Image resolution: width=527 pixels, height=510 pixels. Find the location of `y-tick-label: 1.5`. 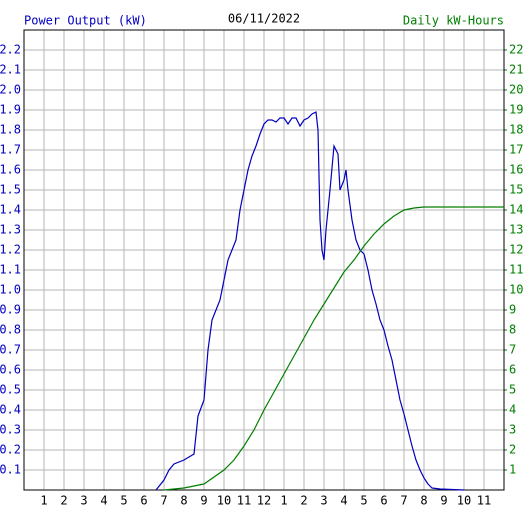

y-tick-label: 1.5 is located at coordinates (10, 190).